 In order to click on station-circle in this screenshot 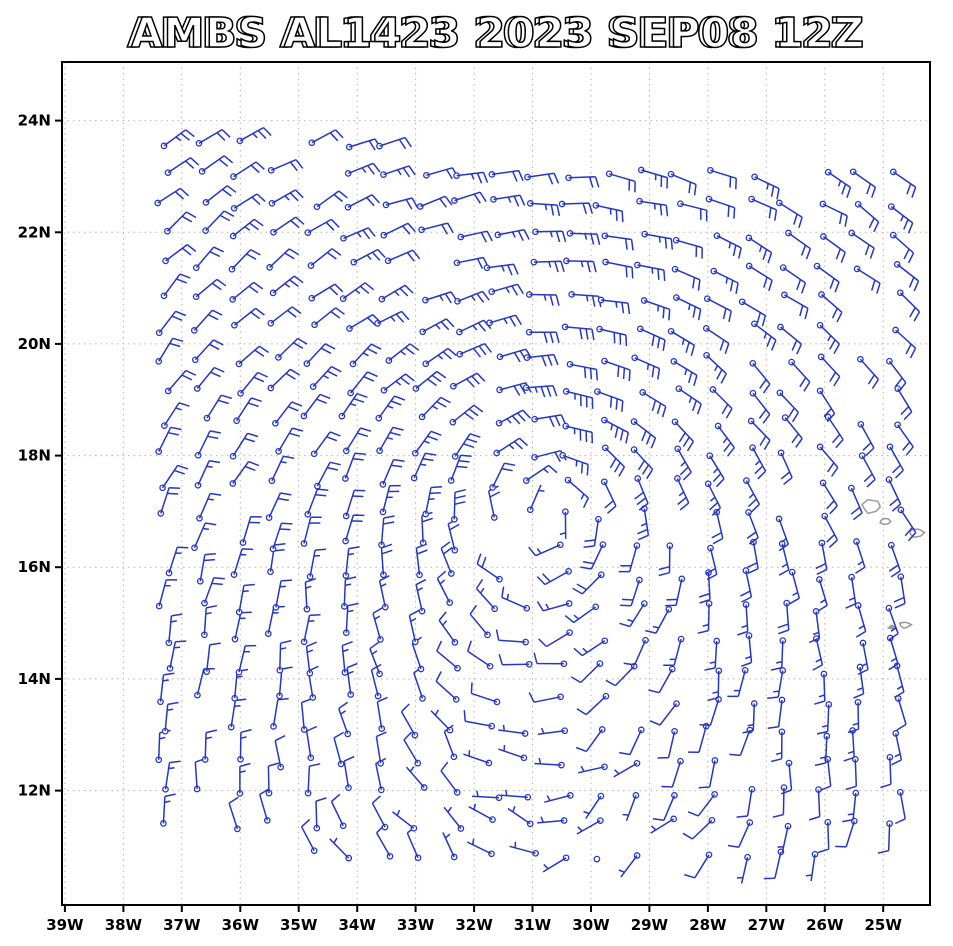, I will do `click(714, 271)`.